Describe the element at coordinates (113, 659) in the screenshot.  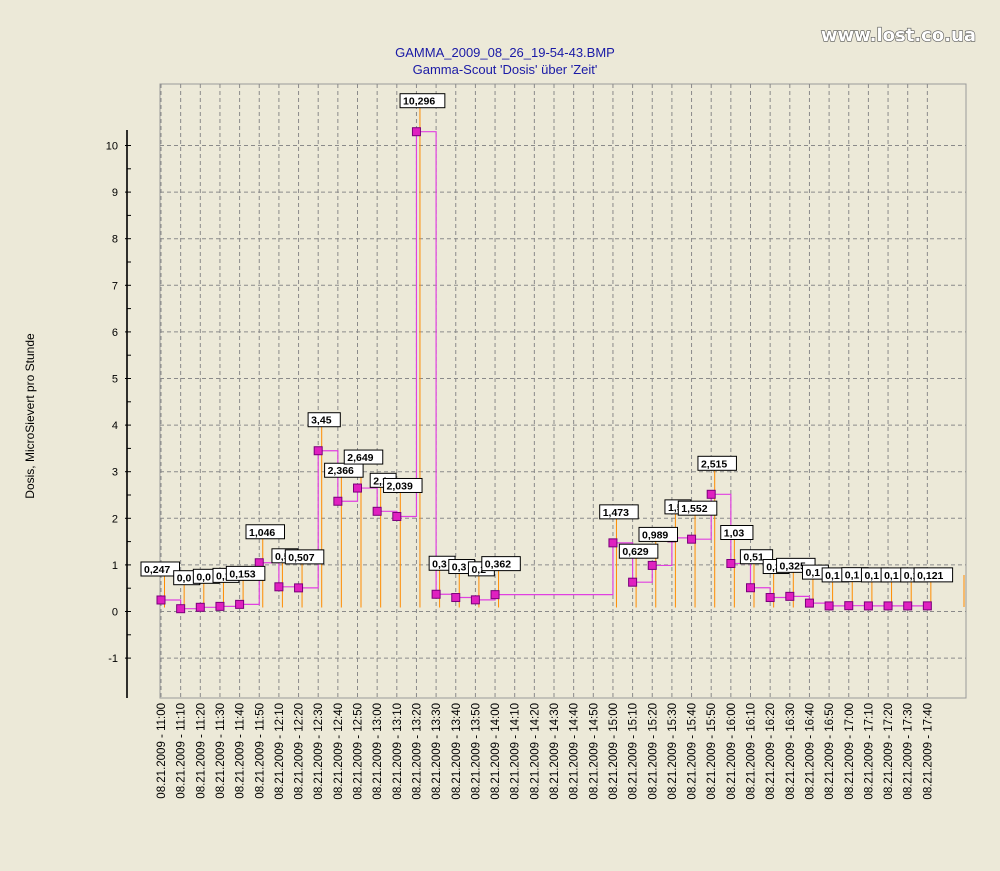
I see `y-tick-label: -1` at that location.